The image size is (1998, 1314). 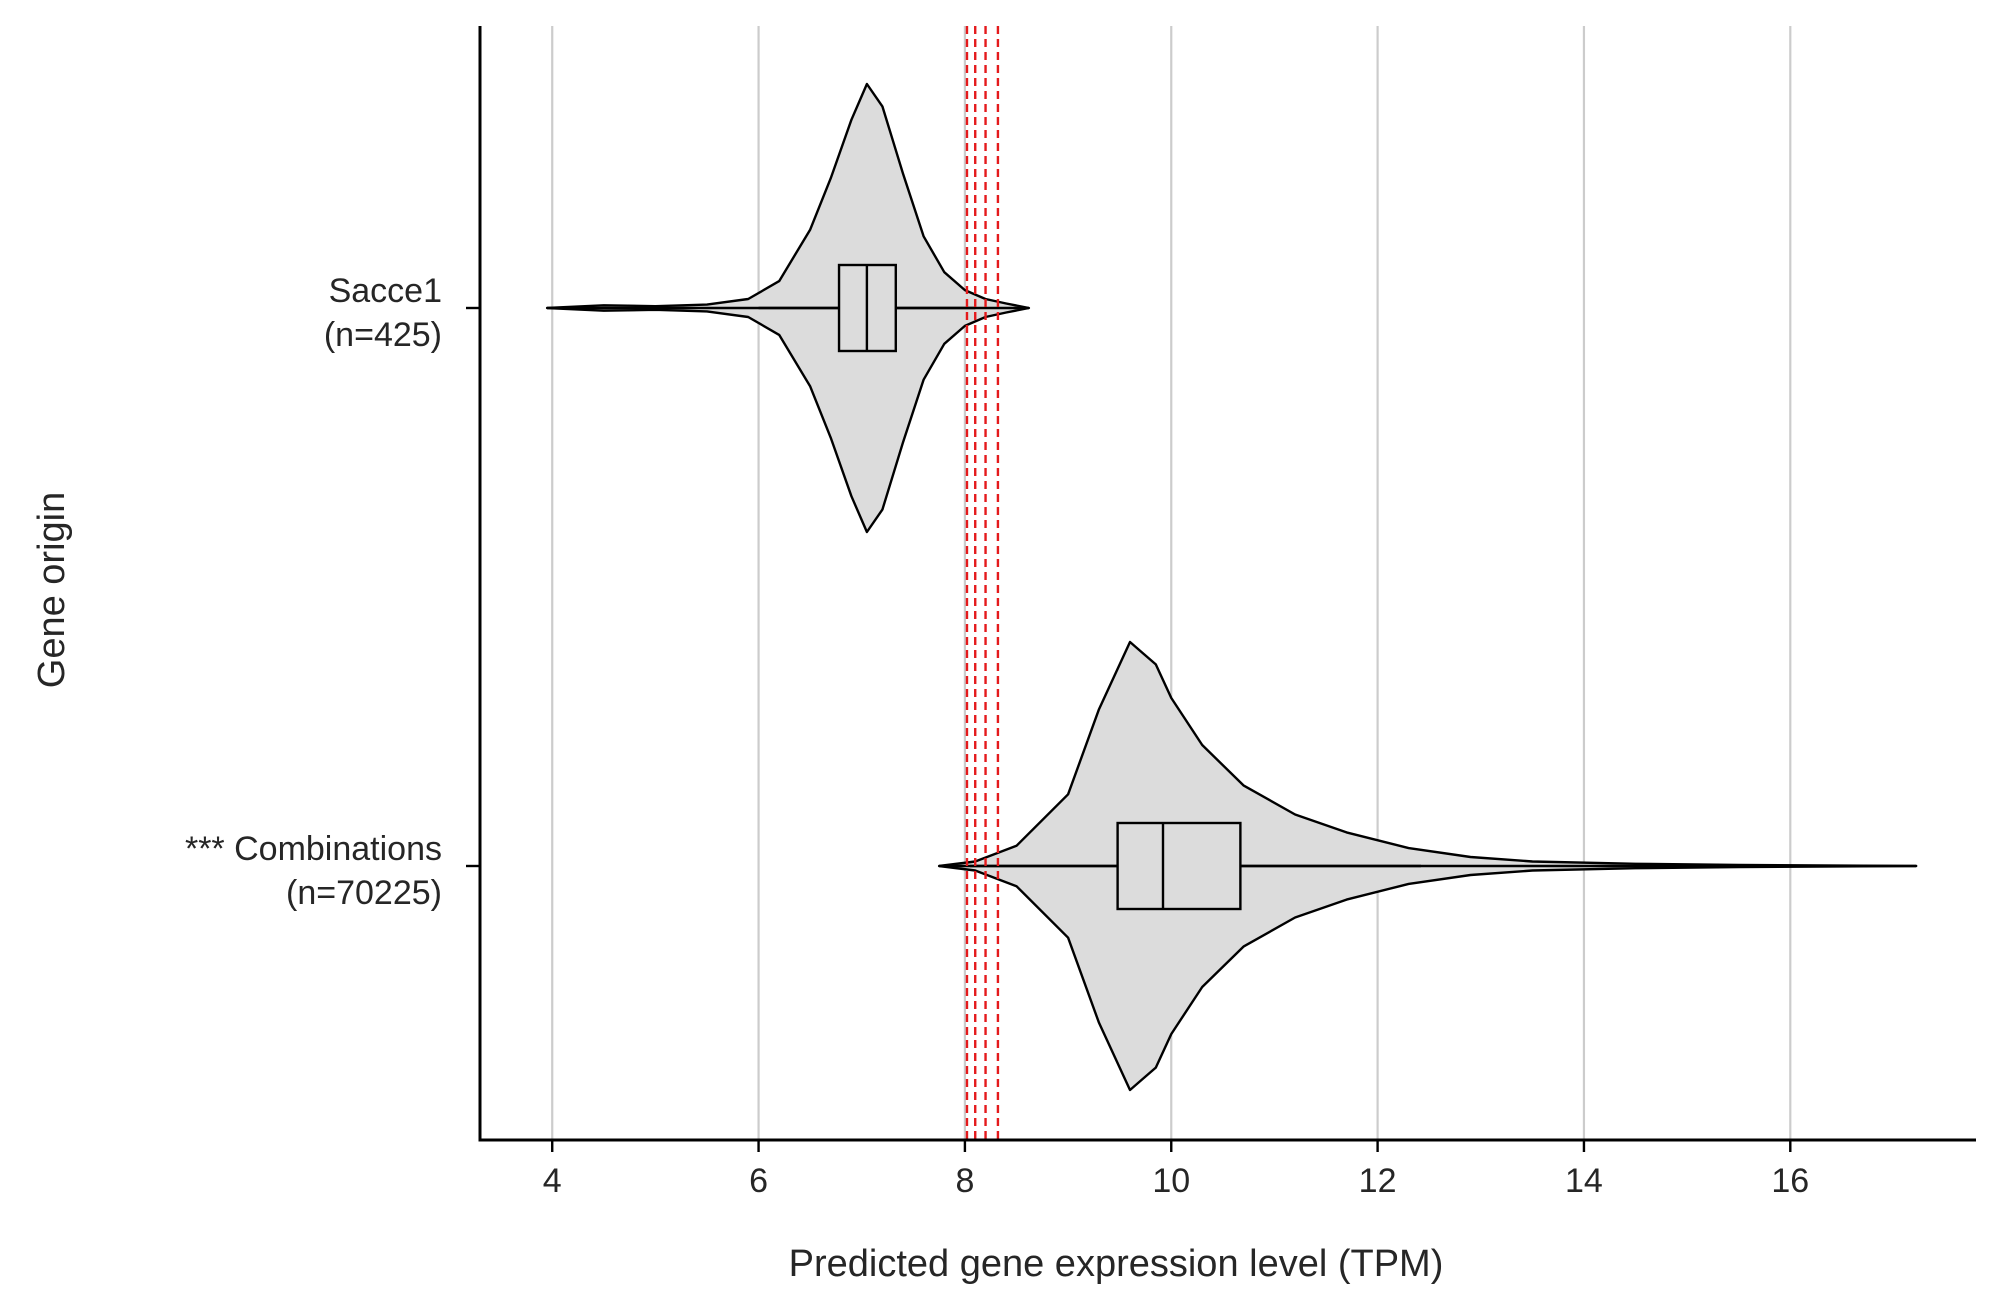 What do you see at coordinates (52, 590) in the screenshot?
I see `y-axis-title: Gene origin` at bounding box center [52, 590].